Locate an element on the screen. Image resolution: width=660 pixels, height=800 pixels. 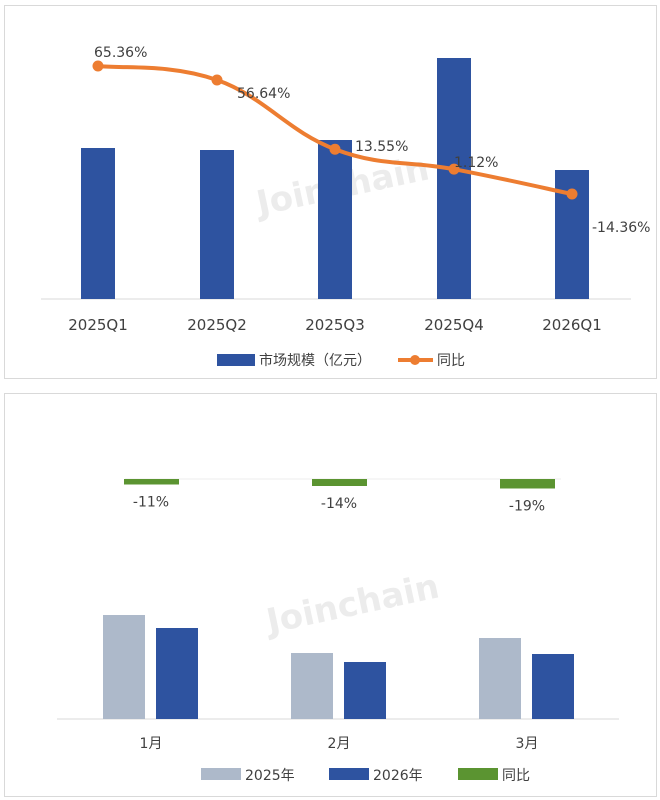
yoy-data-label: 56.64% is located at coordinates (263, 94).